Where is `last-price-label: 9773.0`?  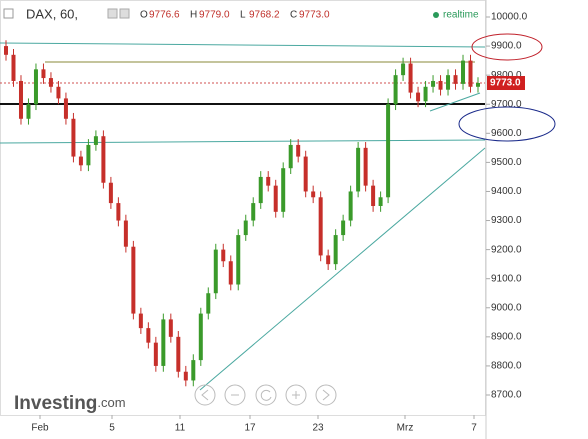 last-price-label: 9773.0 is located at coordinates (505, 83).